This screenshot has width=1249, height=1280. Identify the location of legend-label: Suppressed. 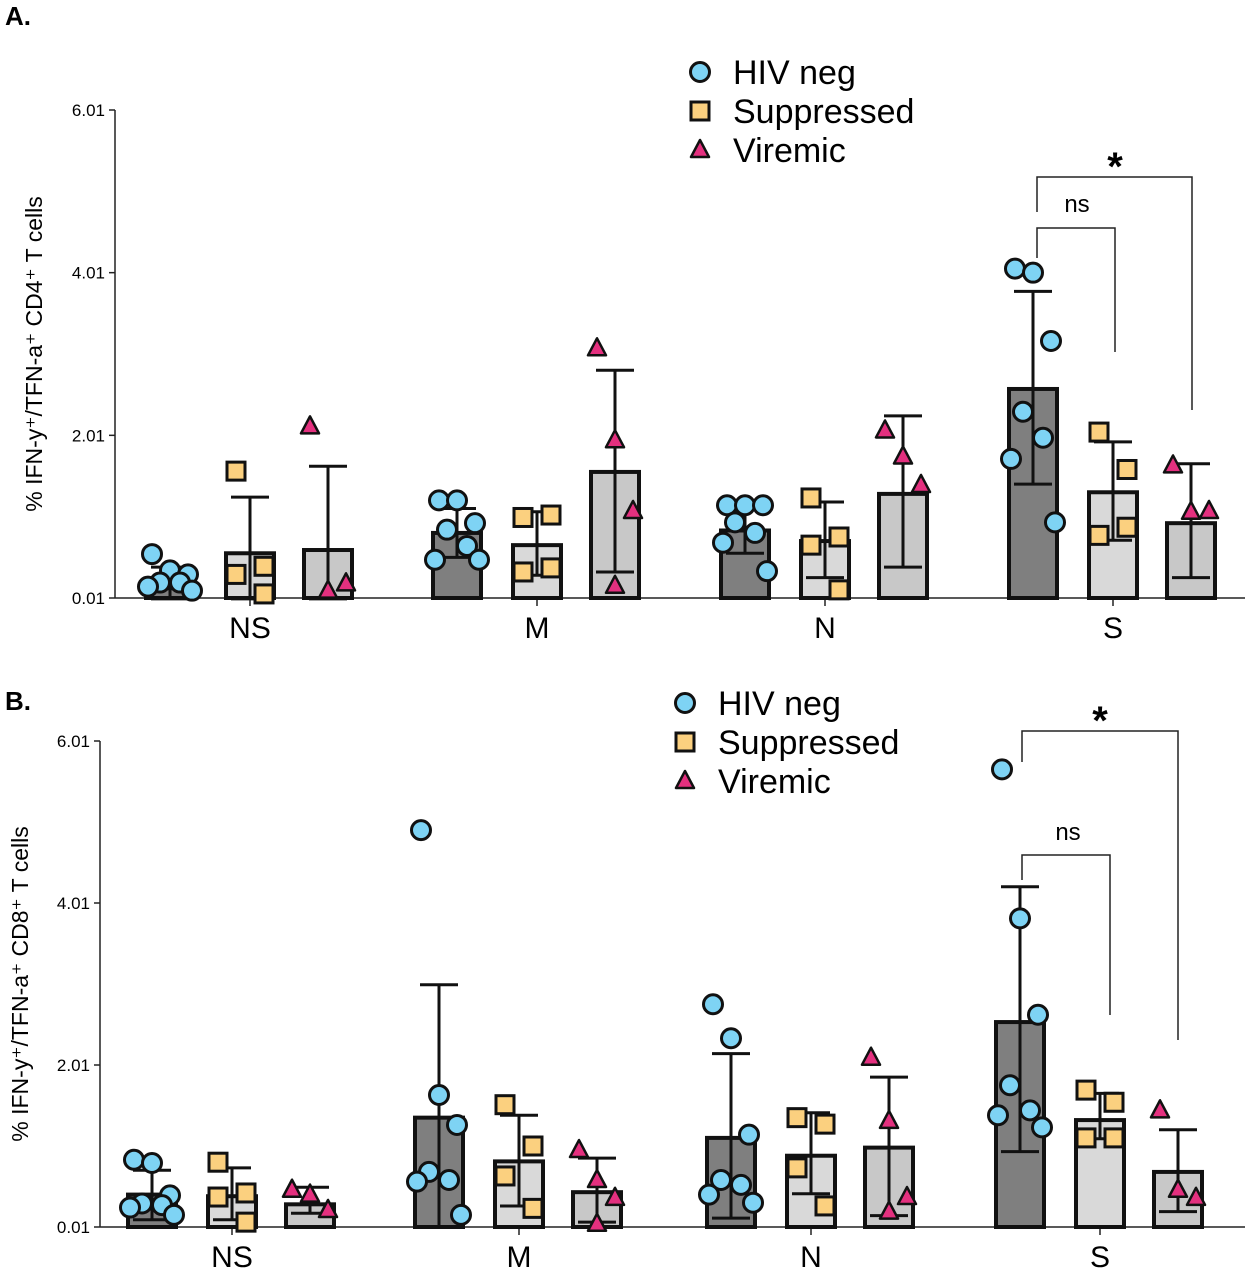
(823, 112).